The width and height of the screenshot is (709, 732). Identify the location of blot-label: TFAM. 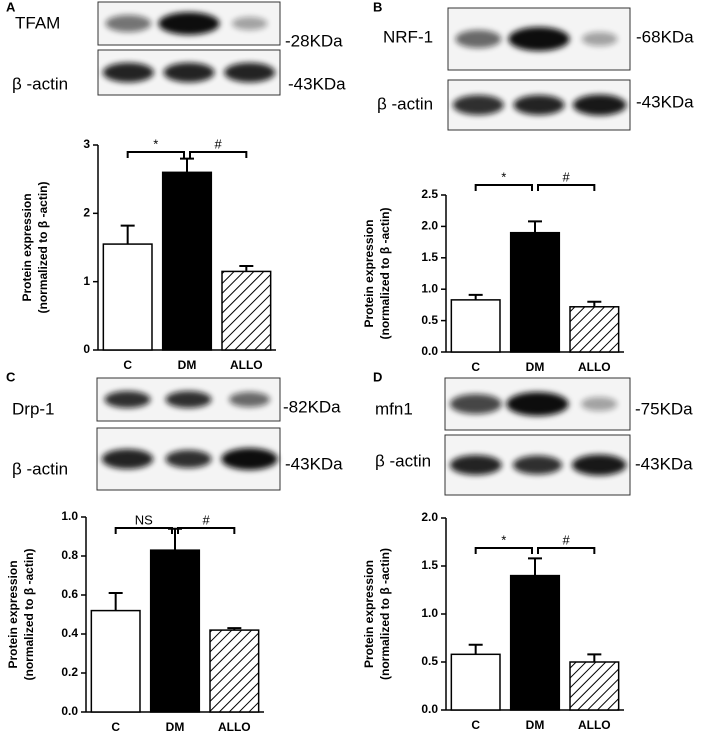
(37, 22).